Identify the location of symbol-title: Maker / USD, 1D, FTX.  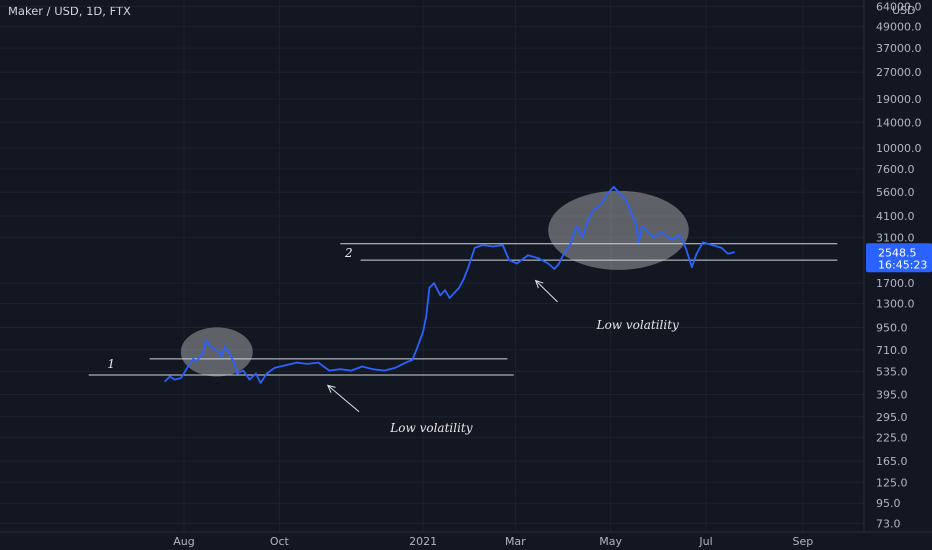
(69, 11).